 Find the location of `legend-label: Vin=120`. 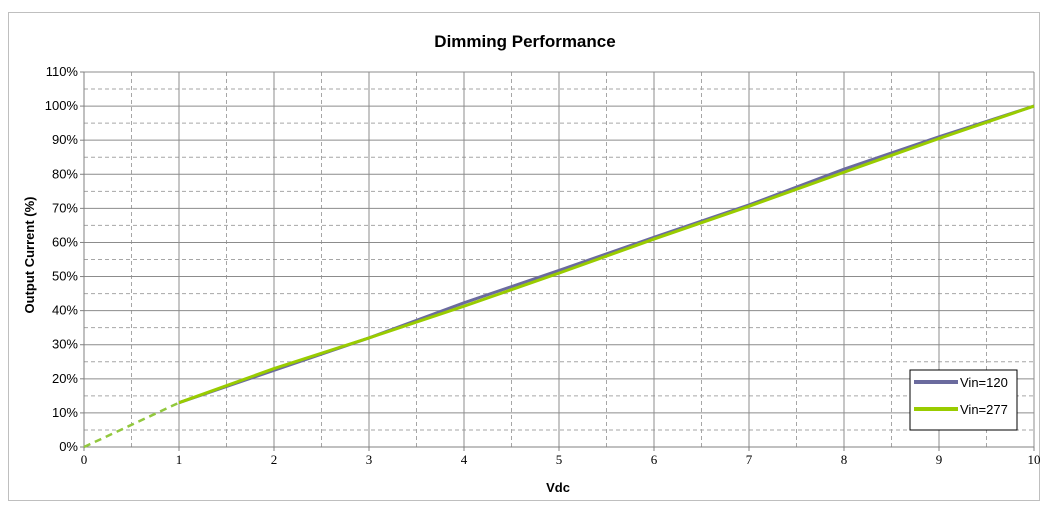

legend-label: Vin=120 is located at coordinates (984, 382).